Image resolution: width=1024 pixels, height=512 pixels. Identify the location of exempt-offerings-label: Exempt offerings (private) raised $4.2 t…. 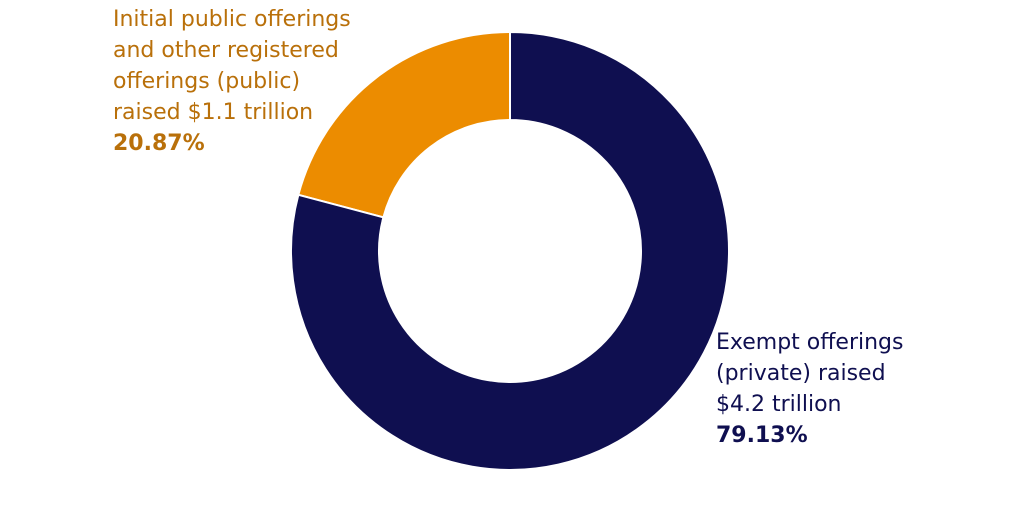
(809, 389).